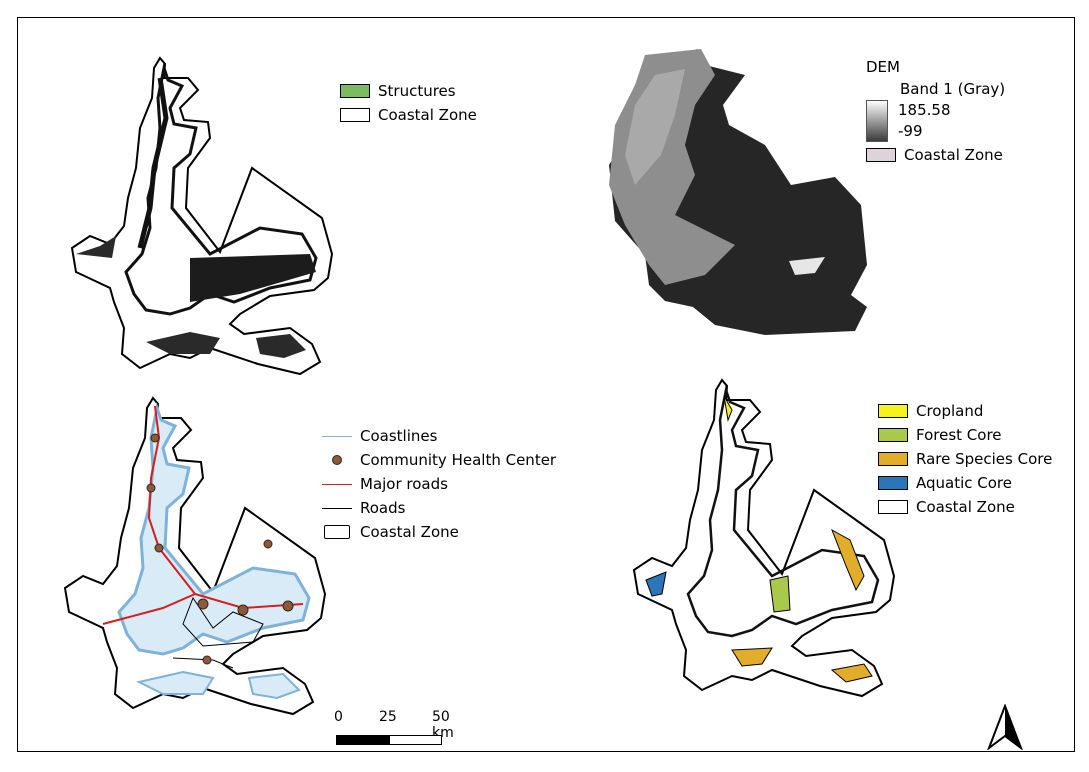 This screenshot has height=772, width=1089. I want to click on forest-core-area, so click(780, 594).